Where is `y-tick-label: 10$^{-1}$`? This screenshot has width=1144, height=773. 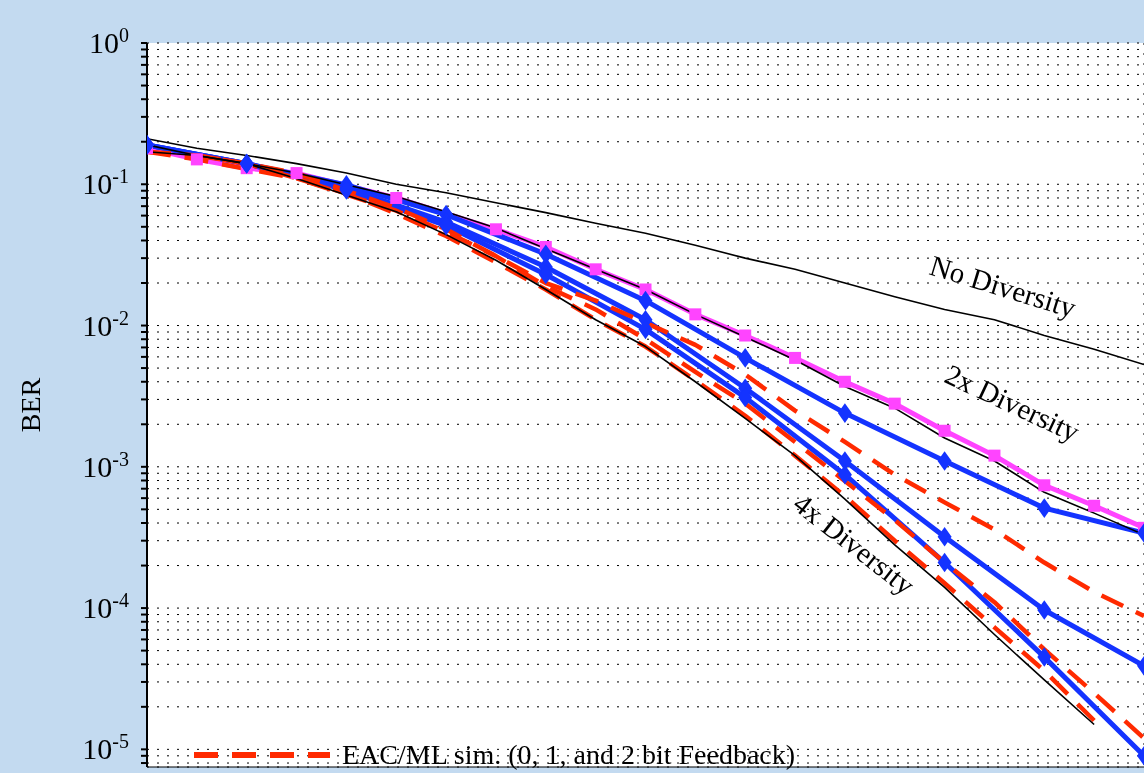
y-tick-label: 10$^{-1}$ is located at coordinates (105, 183).